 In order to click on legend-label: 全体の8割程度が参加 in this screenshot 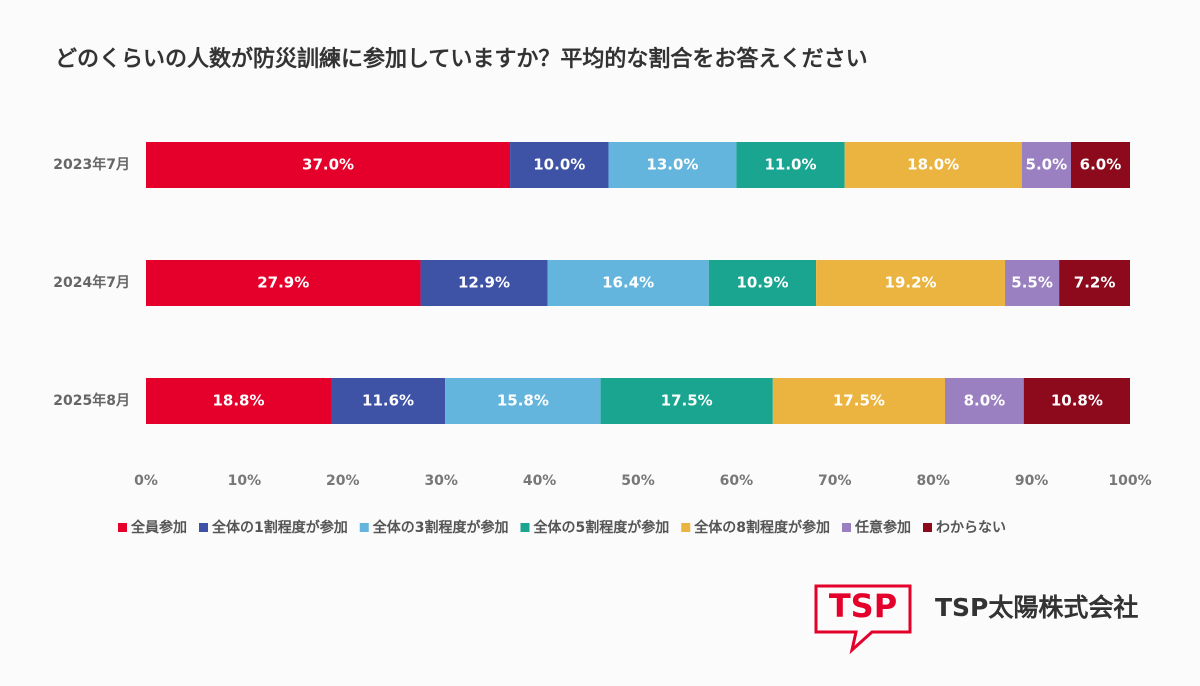, I will do `click(761, 527)`.